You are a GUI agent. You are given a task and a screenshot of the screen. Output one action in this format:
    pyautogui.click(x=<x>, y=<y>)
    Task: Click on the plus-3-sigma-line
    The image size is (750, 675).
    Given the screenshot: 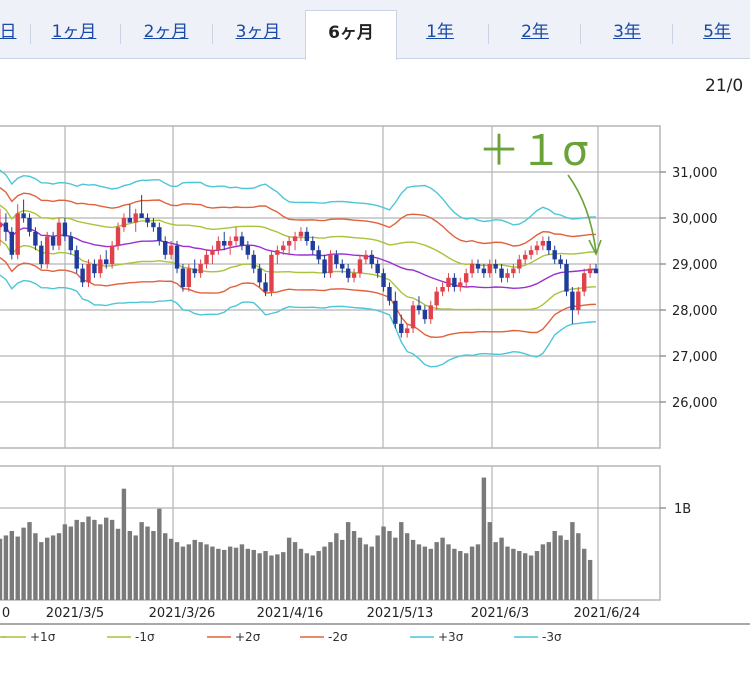 What is the action you would take?
    pyautogui.click(x=298, y=197)
    